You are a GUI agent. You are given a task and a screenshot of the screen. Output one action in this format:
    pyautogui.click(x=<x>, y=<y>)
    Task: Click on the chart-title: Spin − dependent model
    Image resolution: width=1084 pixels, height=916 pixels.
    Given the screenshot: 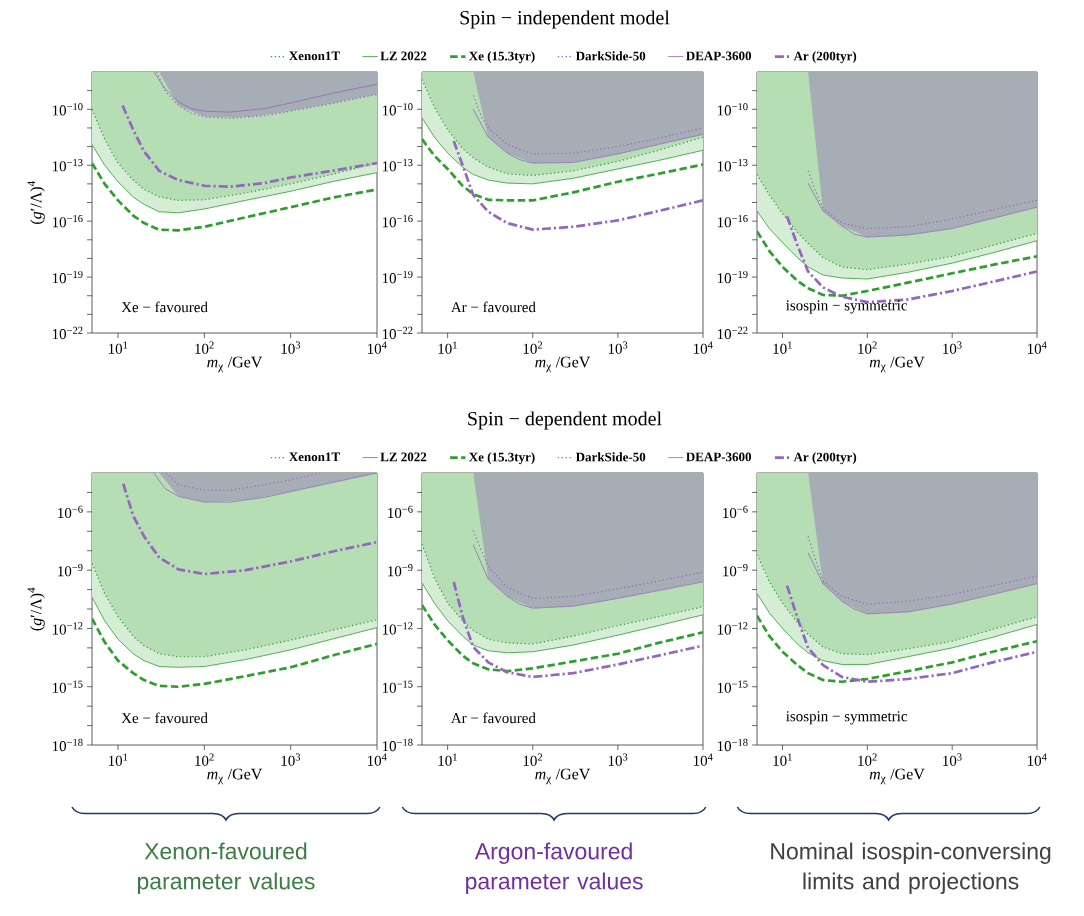 What is the action you would take?
    pyautogui.click(x=565, y=420)
    